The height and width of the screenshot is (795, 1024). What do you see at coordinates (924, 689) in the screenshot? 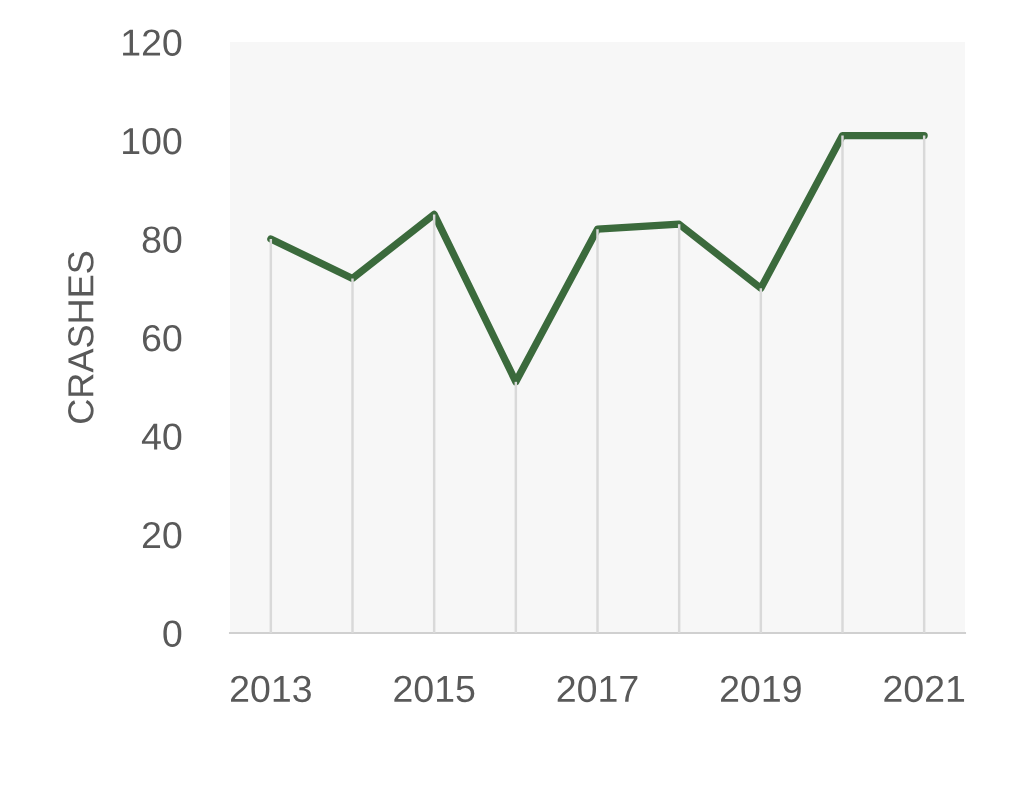
I see `x-tick-label: 2021` at bounding box center [924, 689].